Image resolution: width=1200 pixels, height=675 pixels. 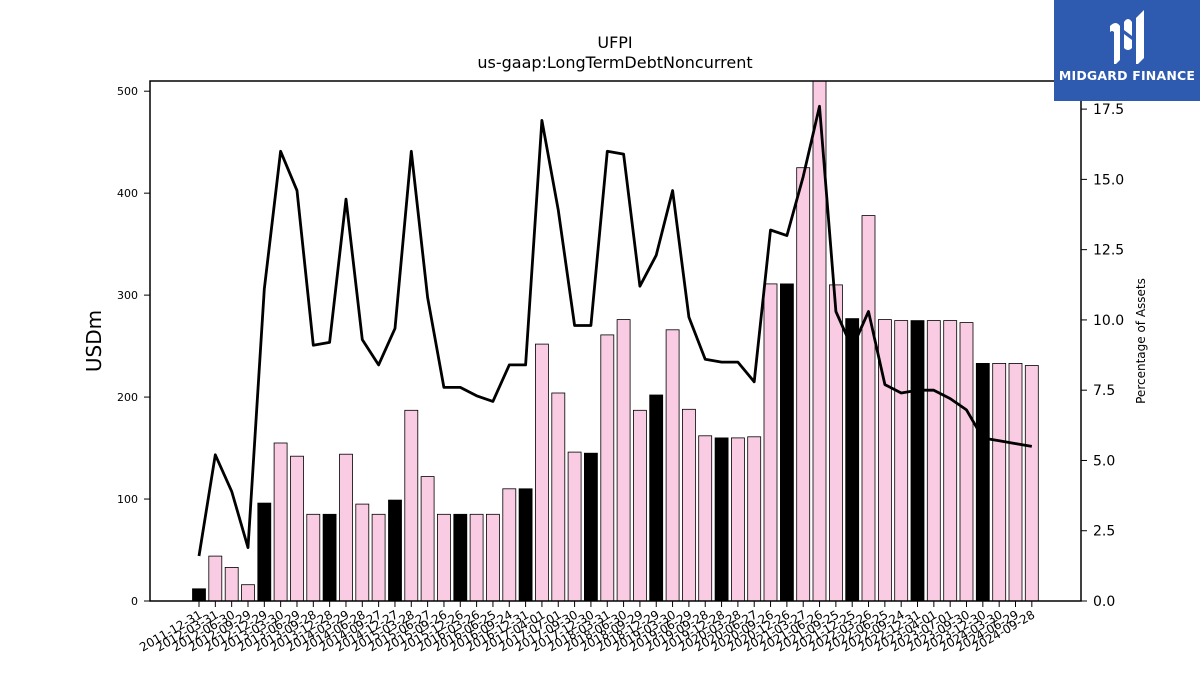 I want to click on y2-tick-label: 10.0, so click(x=1108, y=321).